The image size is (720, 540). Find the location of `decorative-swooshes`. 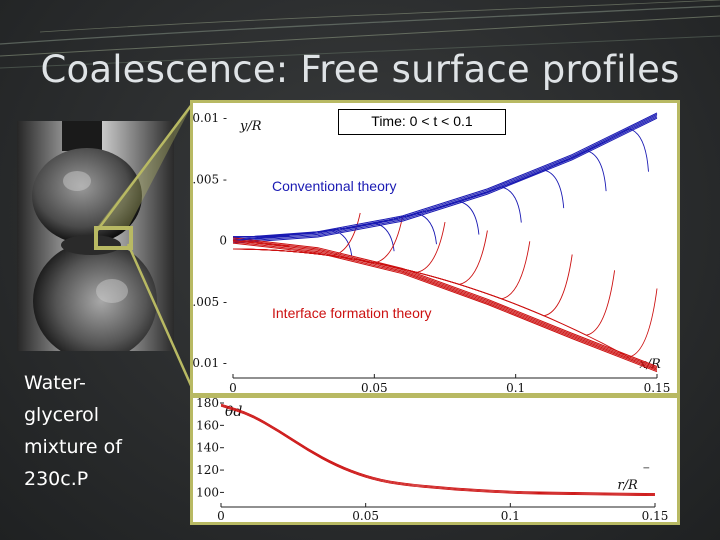

decorative-swooshes is located at coordinates (360, 34).